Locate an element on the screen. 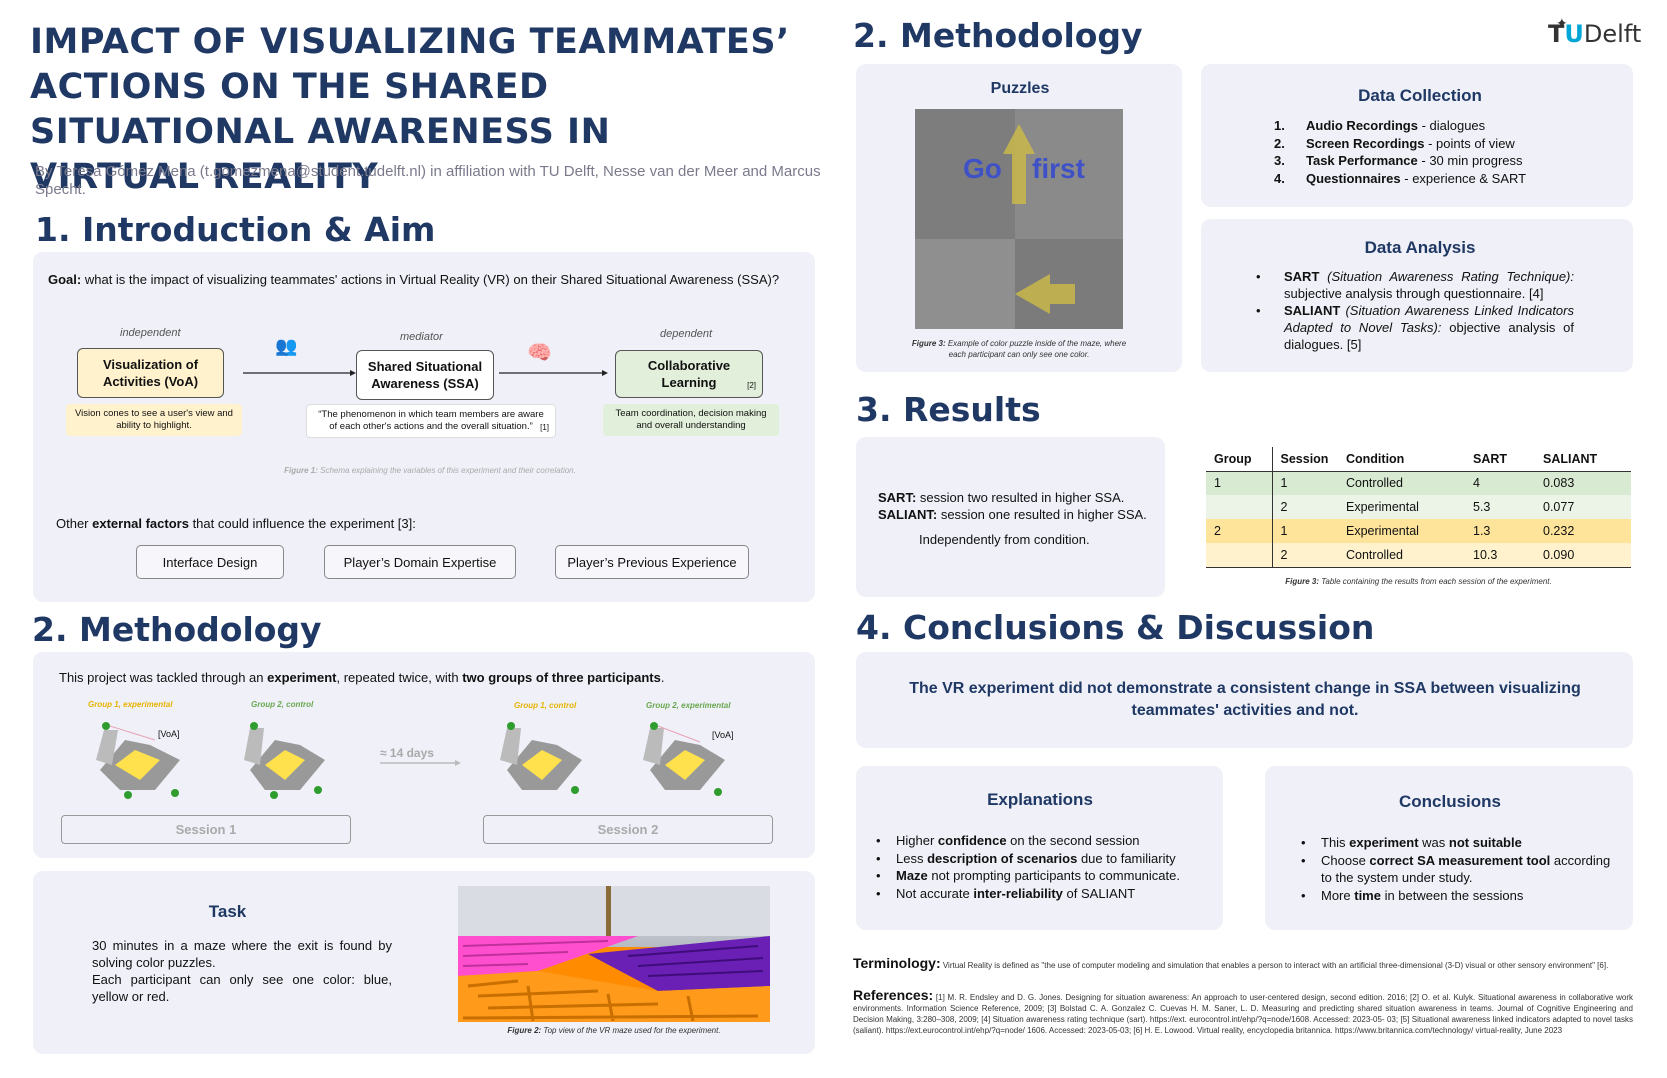 The image size is (1667, 1078). factor-domain-expertise: Player’s Domain Expertise is located at coordinates (420, 562).